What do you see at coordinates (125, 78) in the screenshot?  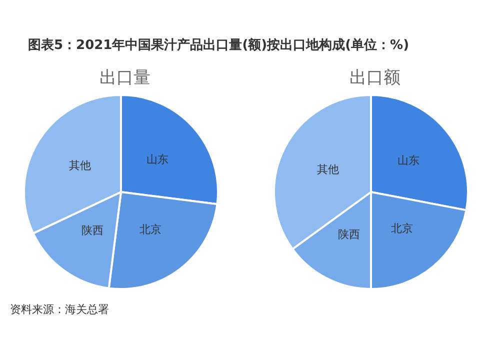 I see `chart-subtitle: 出口量` at bounding box center [125, 78].